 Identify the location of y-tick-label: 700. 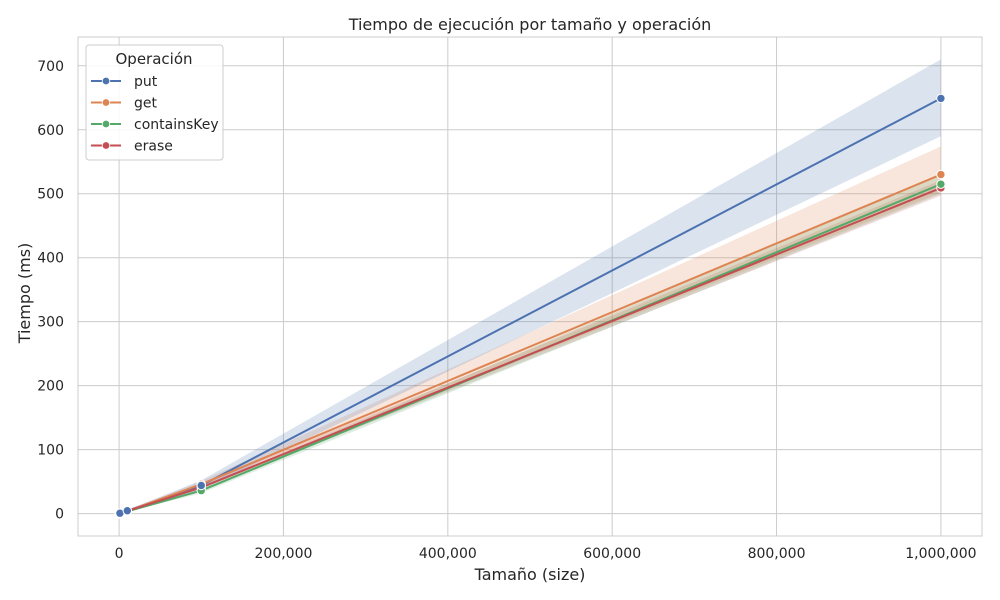
(50, 67).